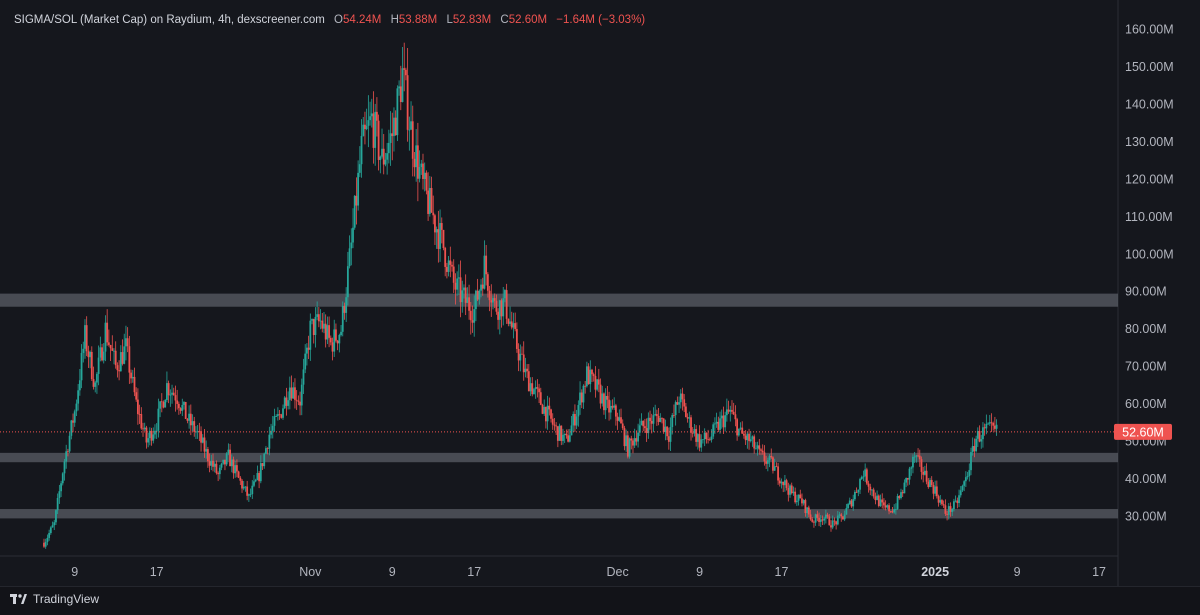 The image size is (1200, 615). I want to click on footer-bar: TradingView, so click(600, 600).